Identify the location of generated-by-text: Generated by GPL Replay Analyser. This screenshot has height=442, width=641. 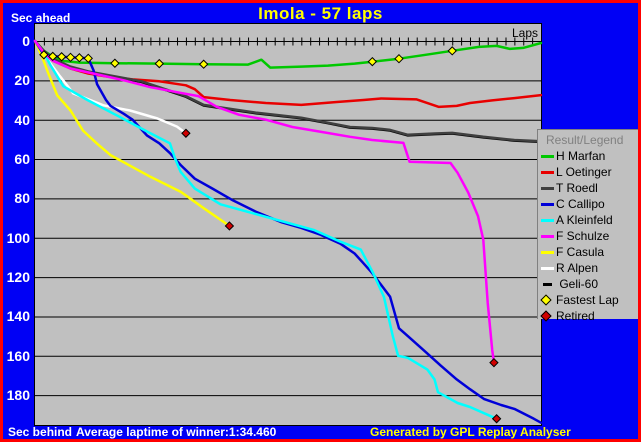
(470, 432).